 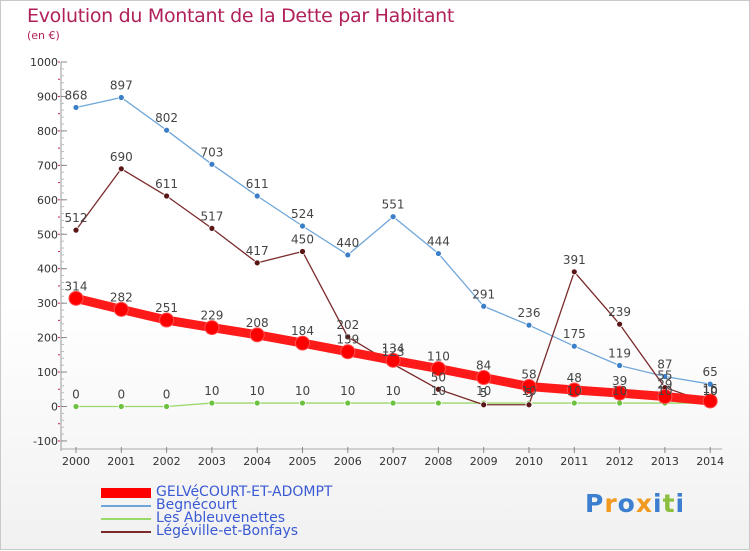 I want to click on y-tick-label: 100, so click(x=47, y=372).